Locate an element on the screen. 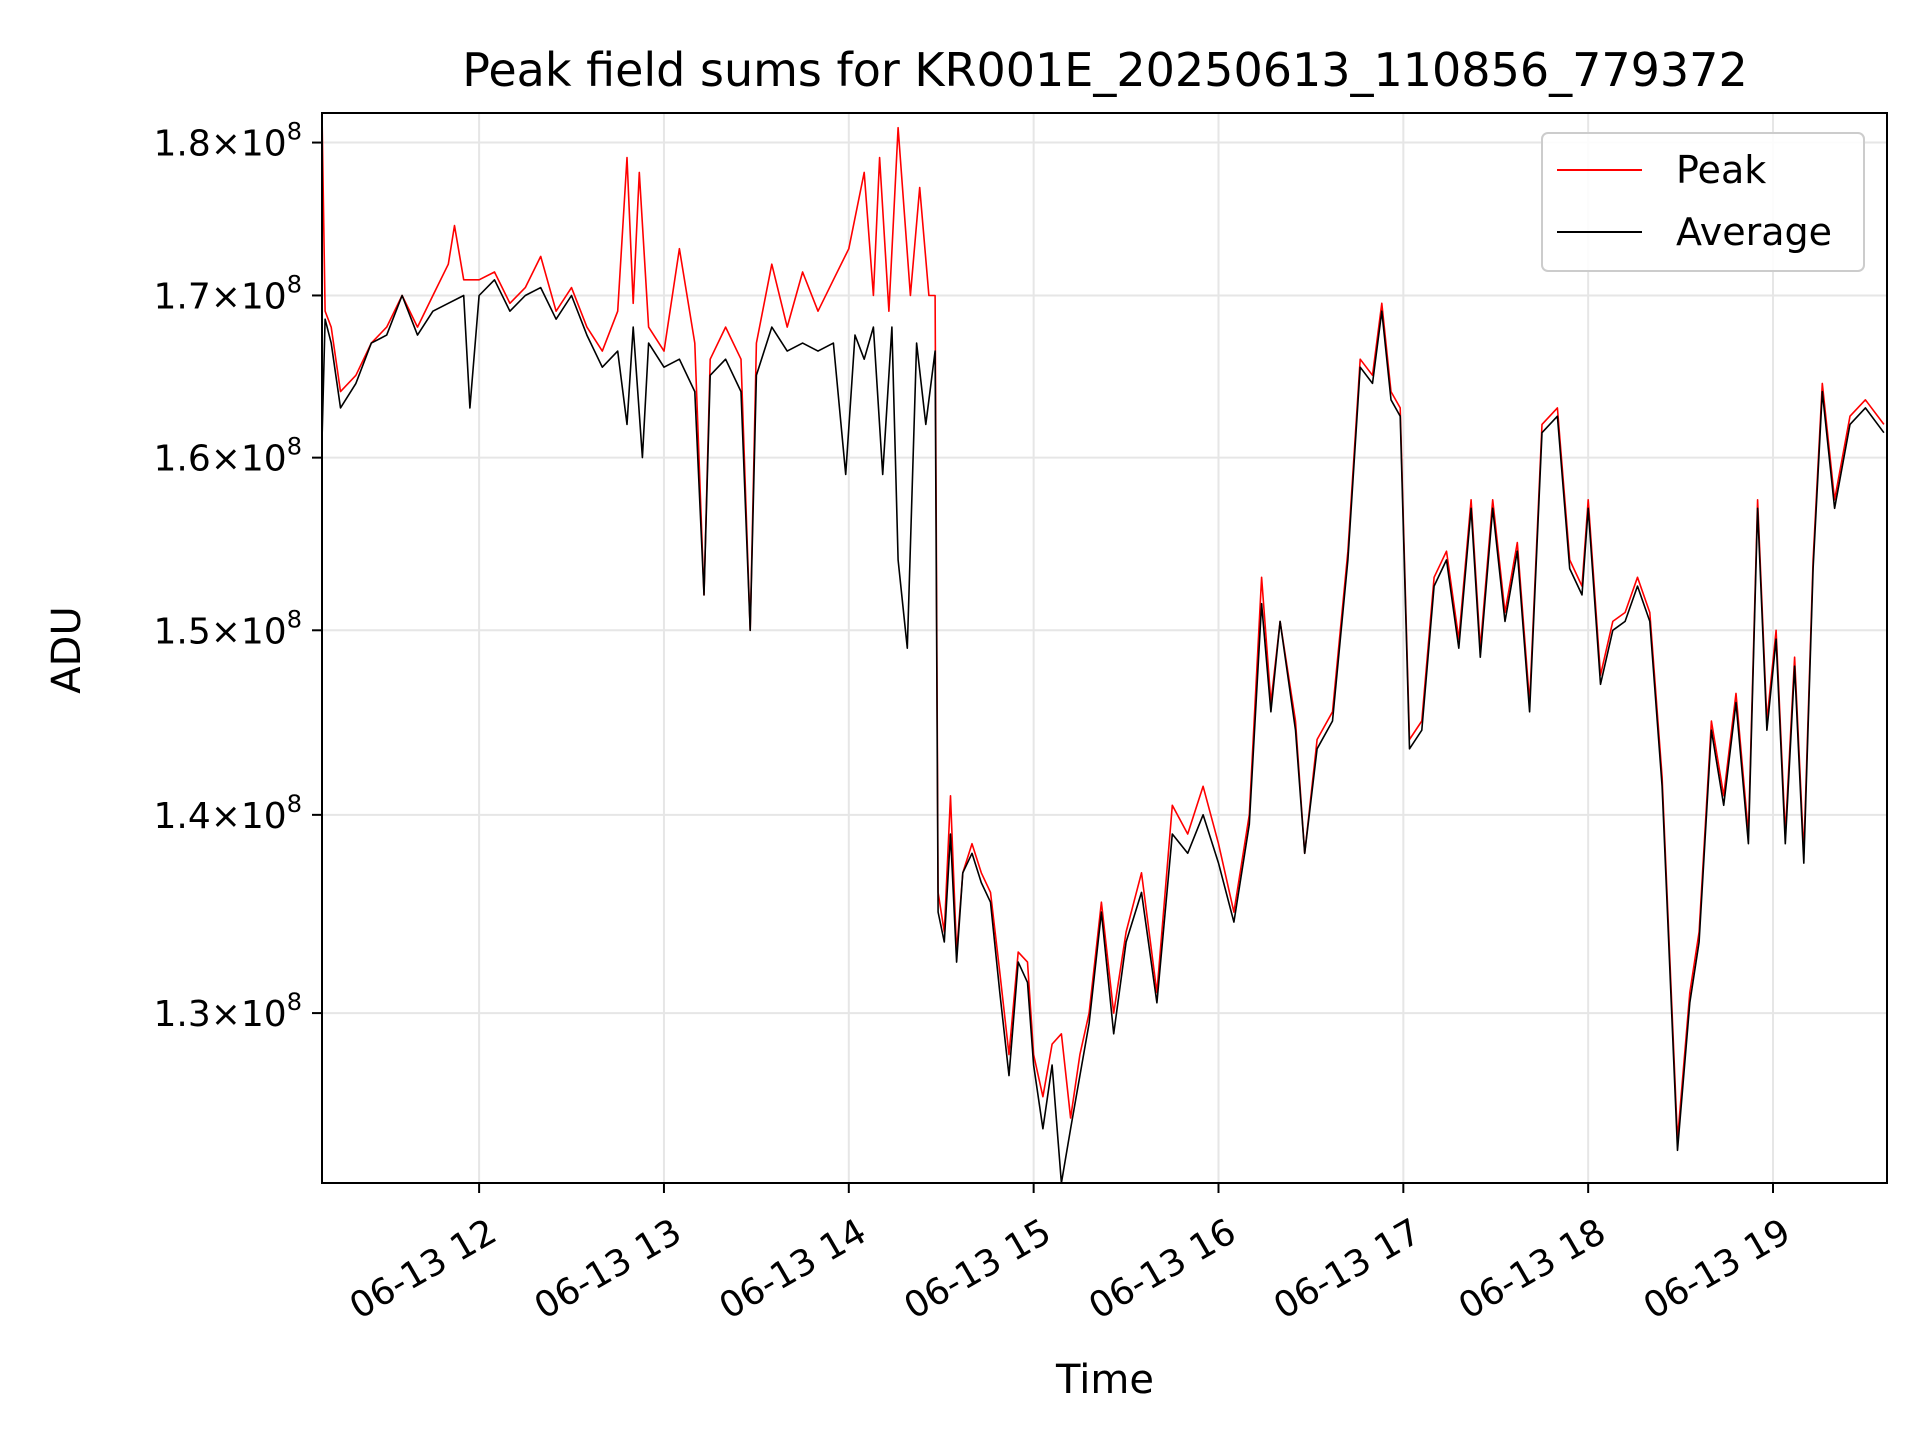 This screenshot has height=1440, width=1920. y-tick-mantissa: 1.4 is located at coordinates (181, 816).